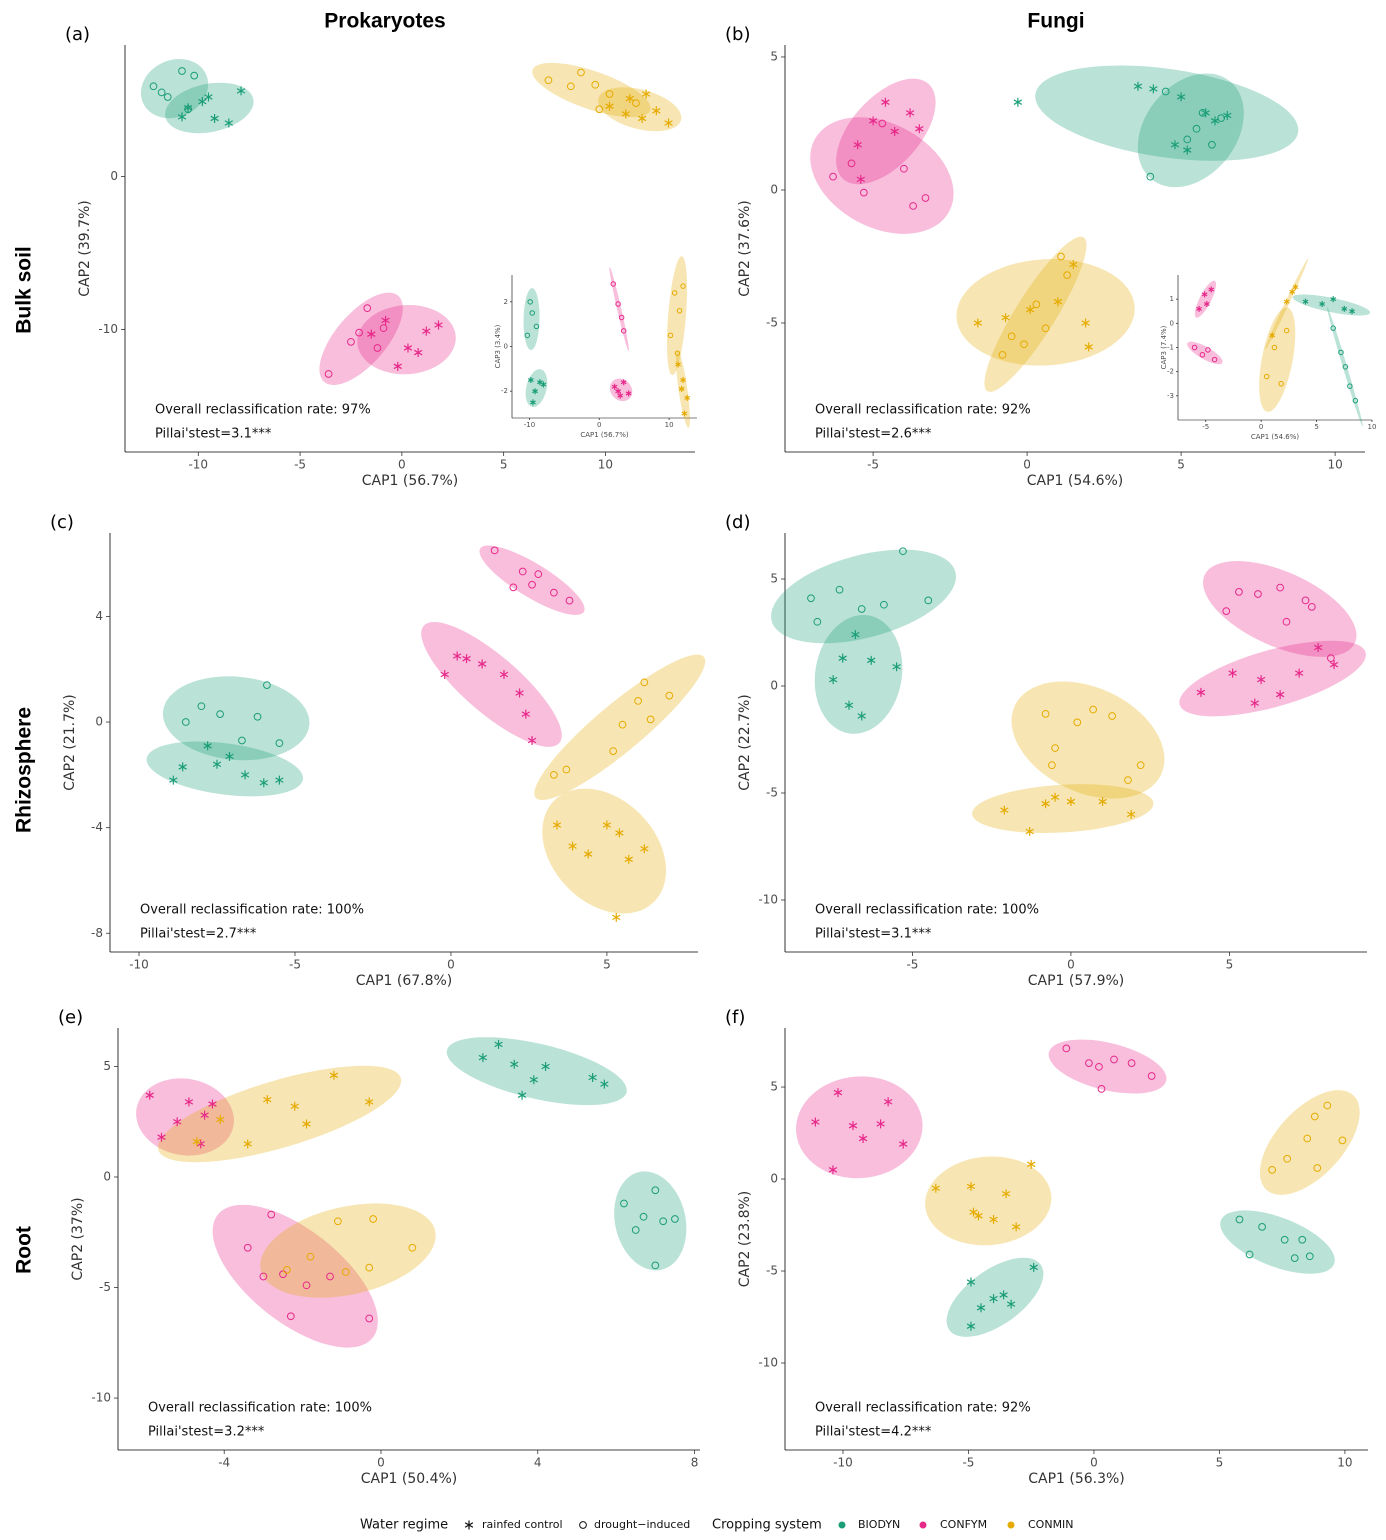 The image size is (1386, 1540). Describe the element at coordinates (695, 1463) in the screenshot. I see `x-tick-label: 8` at that location.